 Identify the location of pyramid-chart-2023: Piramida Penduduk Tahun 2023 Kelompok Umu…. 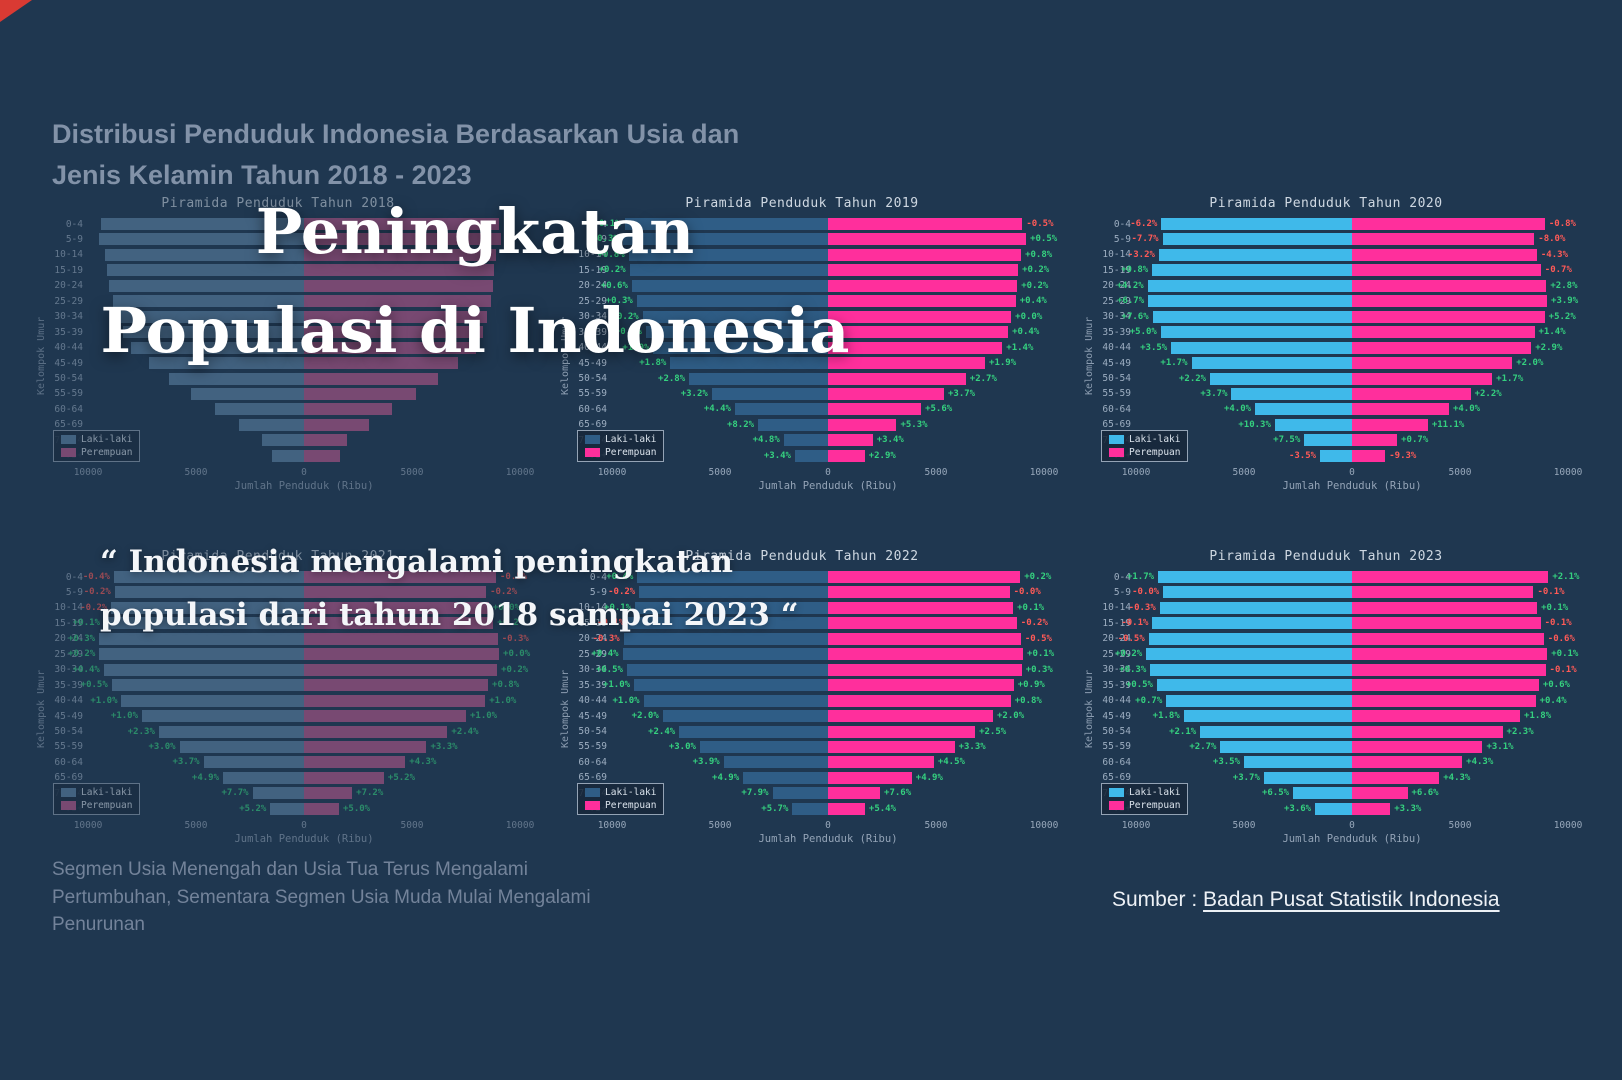
(1333, 698).